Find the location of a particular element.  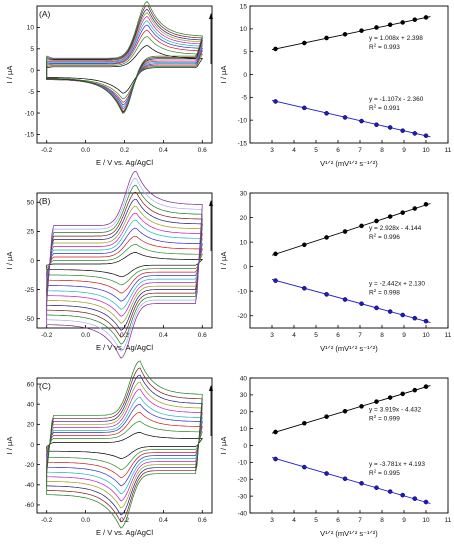

linear-x-tick-label: 10 is located at coordinates (426, 520).